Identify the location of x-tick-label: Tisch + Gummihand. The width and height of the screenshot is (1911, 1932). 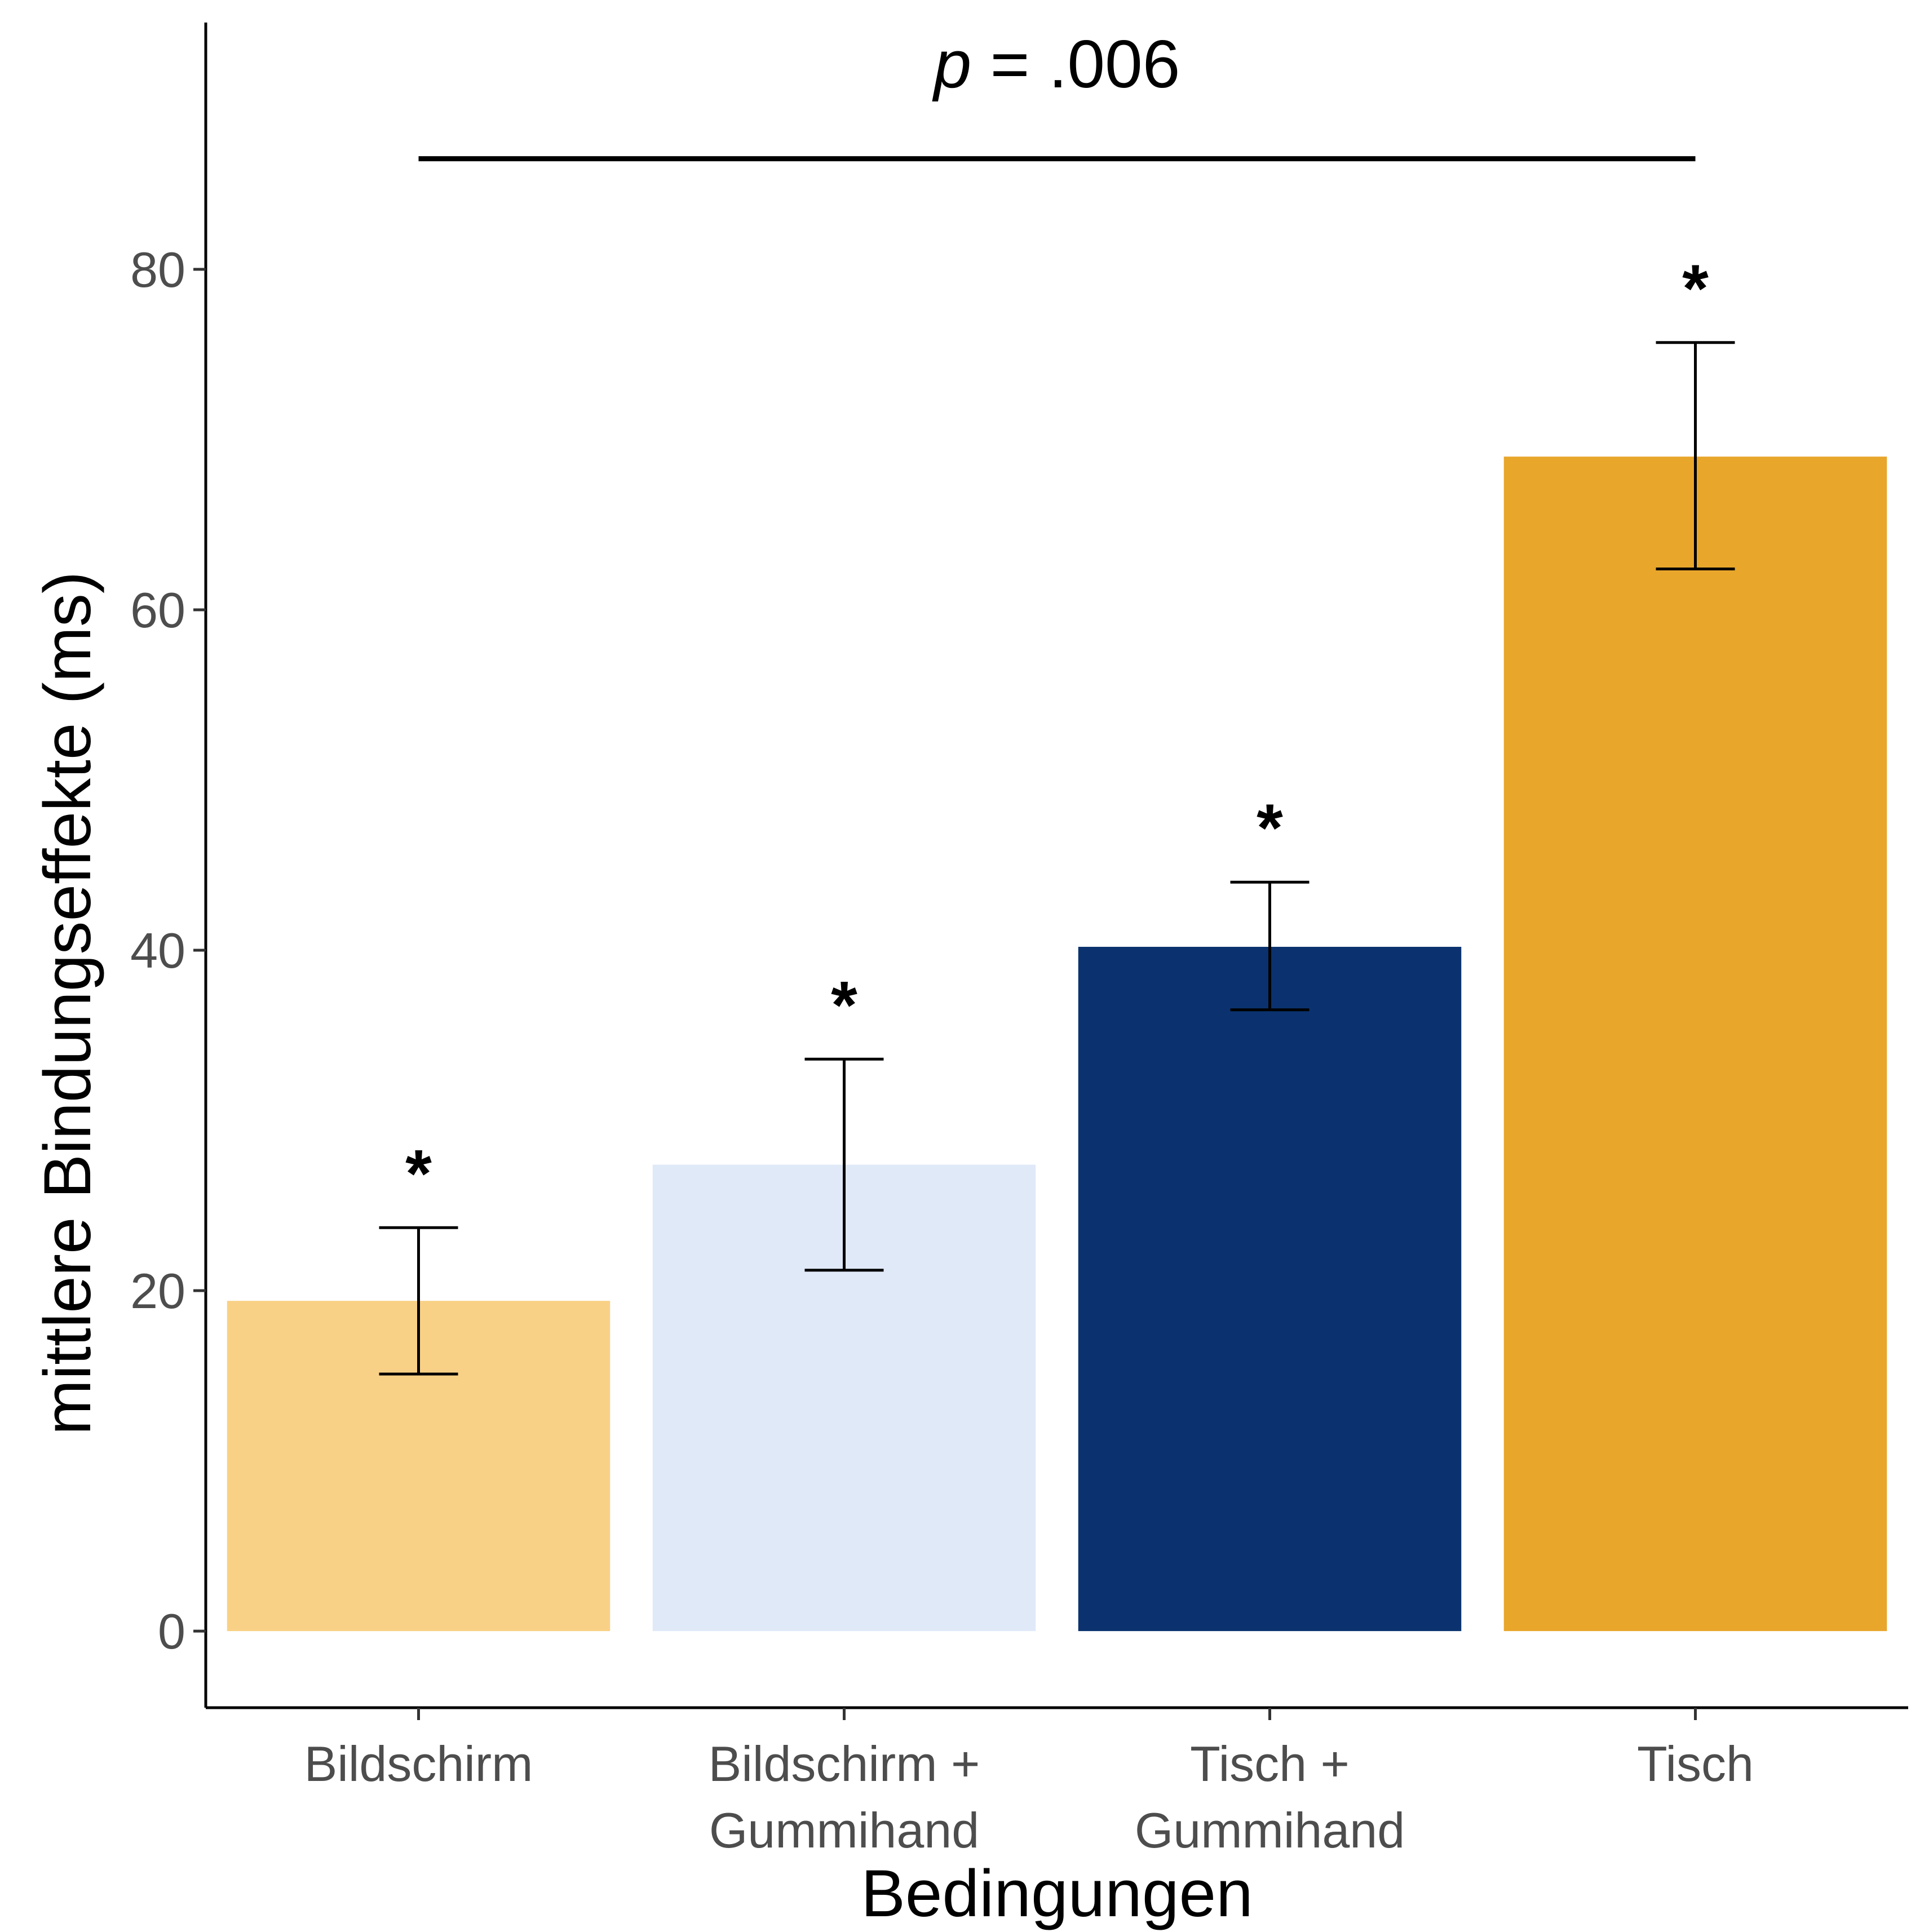
(1270, 1797).